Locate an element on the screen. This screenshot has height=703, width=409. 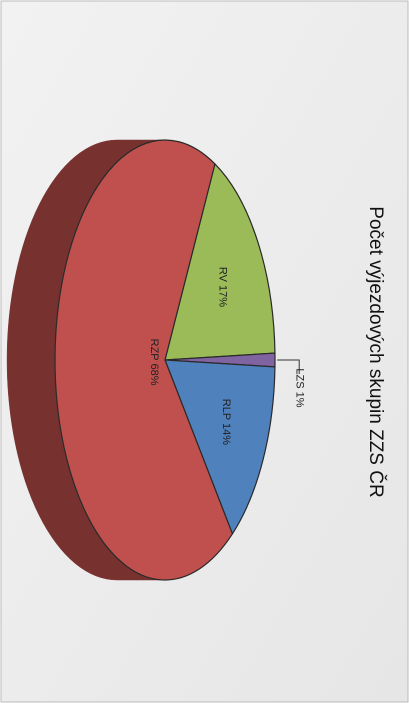
data-label: LZS 1% is located at coordinates (299, 387).